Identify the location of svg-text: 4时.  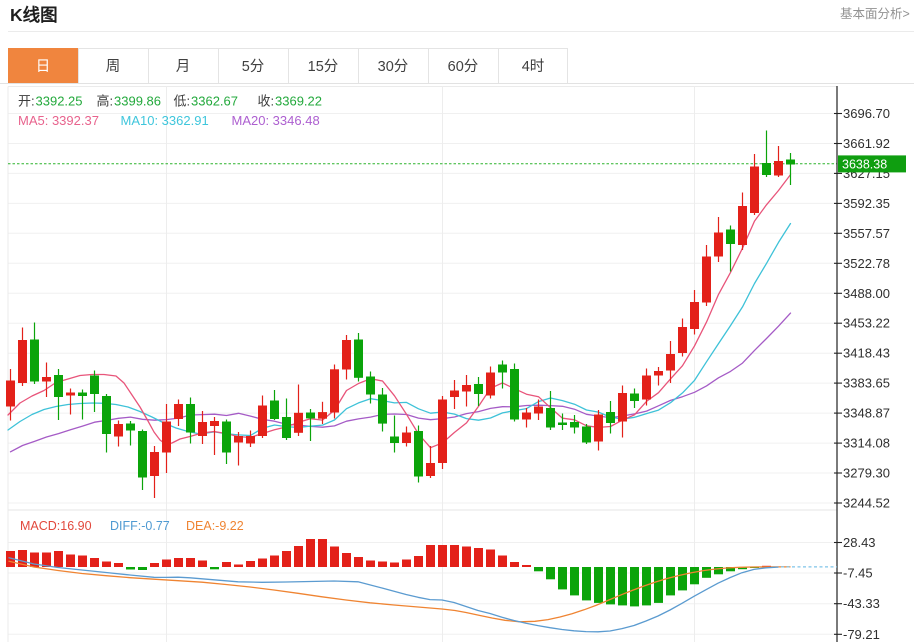
(533, 66).